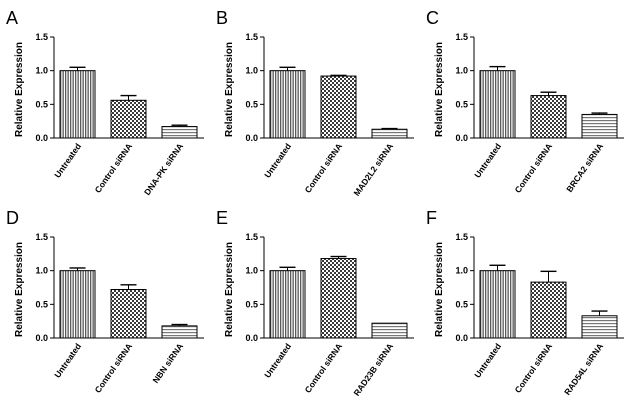 The width and height of the screenshot is (628, 418). I want to click on panel-label: F, so click(431, 218).